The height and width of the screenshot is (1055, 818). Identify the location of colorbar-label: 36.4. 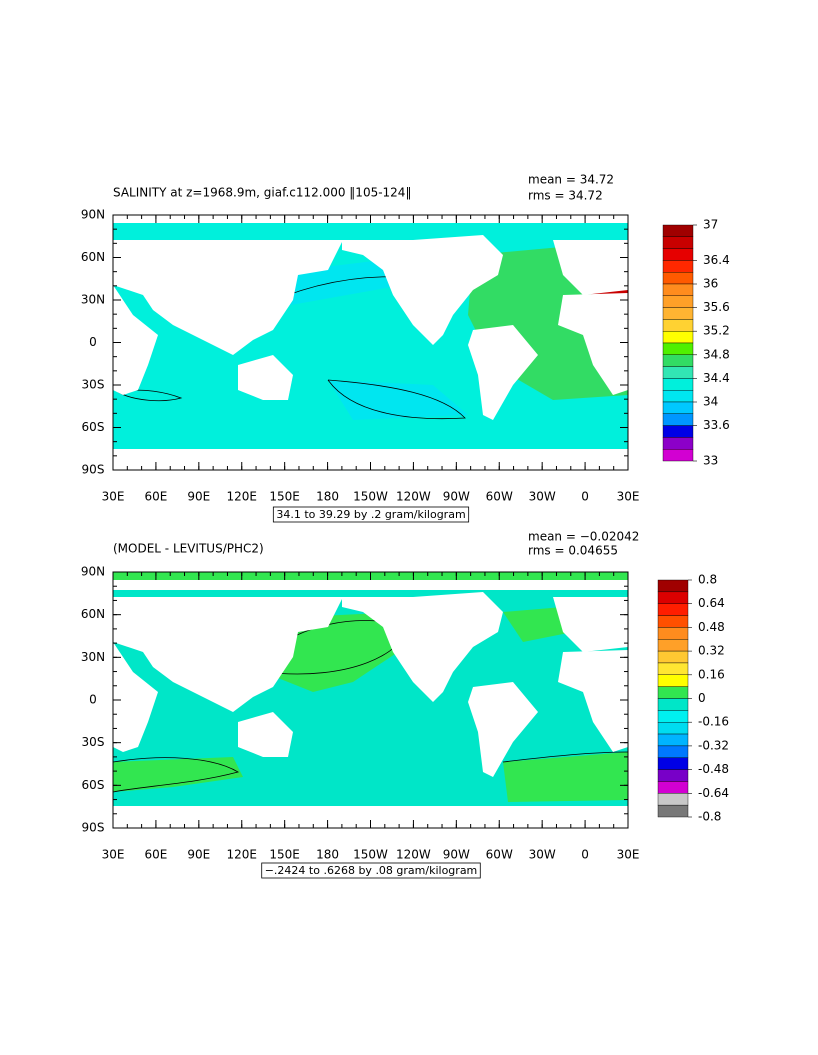
(716, 260).